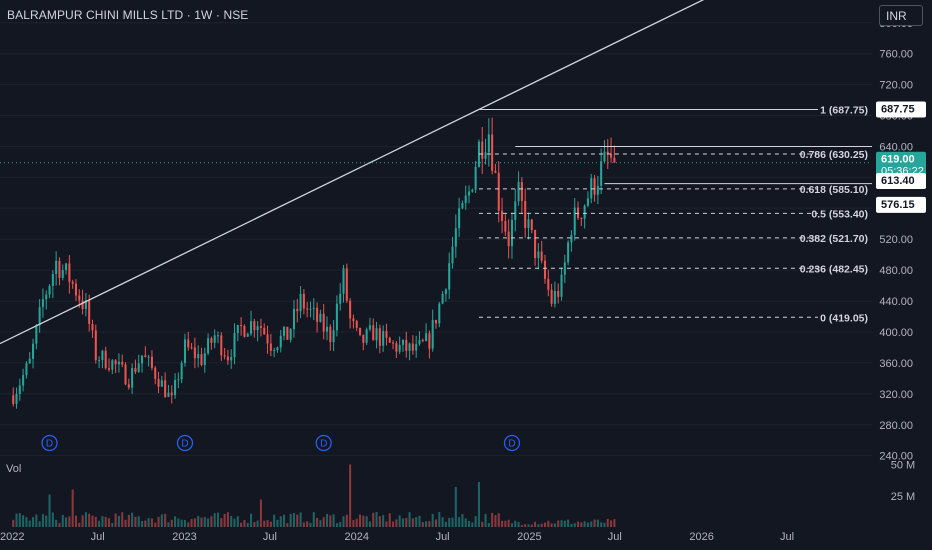 Image resolution: width=932 pixels, height=550 pixels. I want to click on chart-title: BALRAMPUR CHINI MILLS LTD · 1W · NSE, so click(128, 15).